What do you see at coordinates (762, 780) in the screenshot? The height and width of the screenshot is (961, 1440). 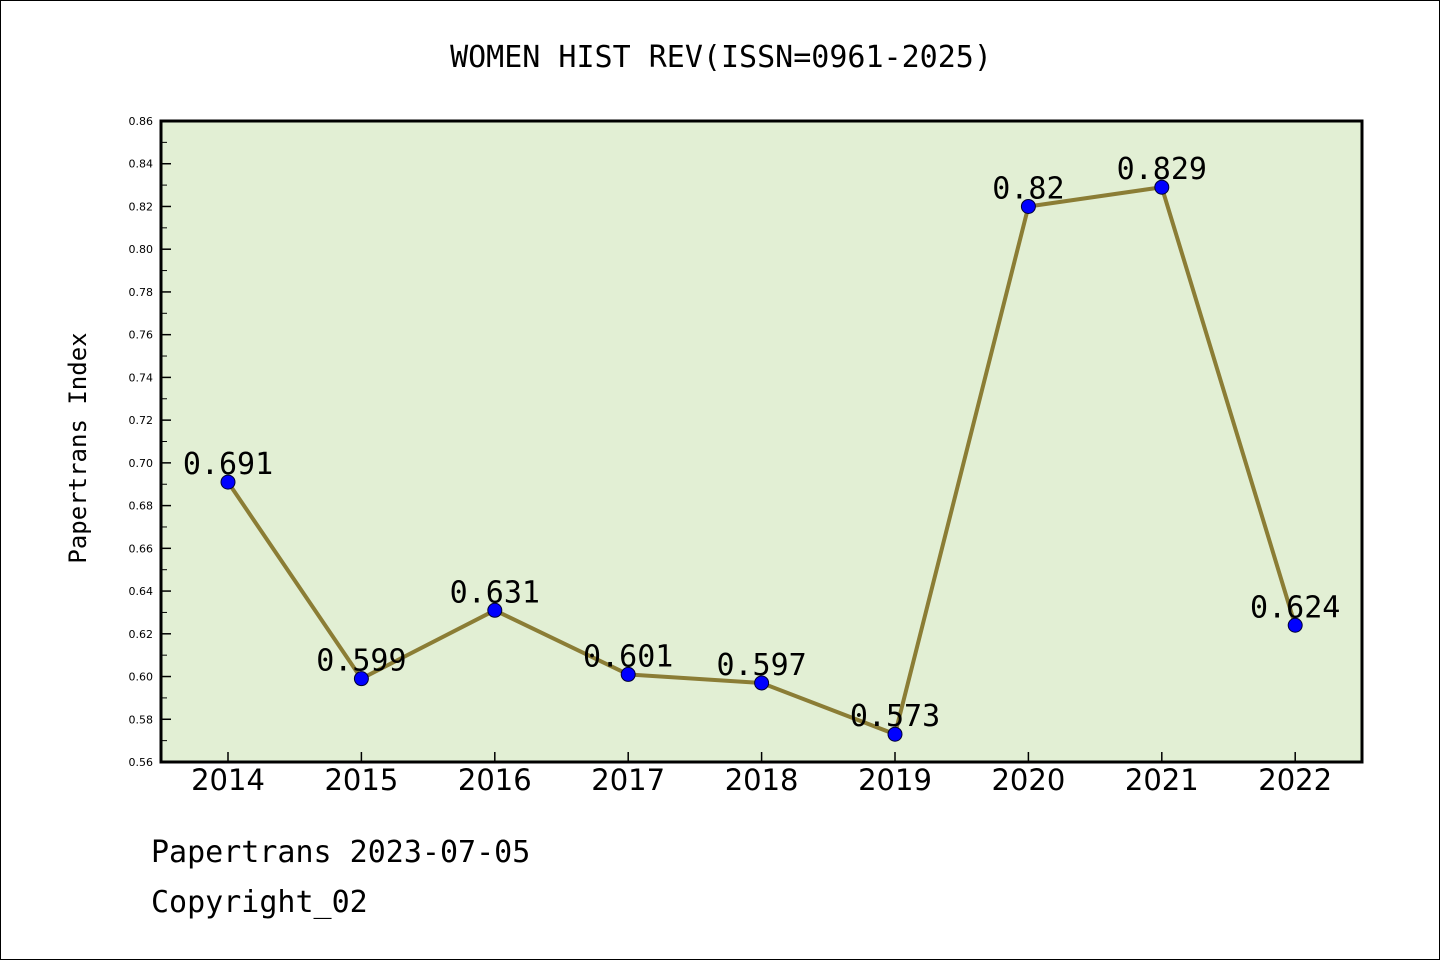 I see `x-tick-label: 2018` at bounding box center [762, 780].